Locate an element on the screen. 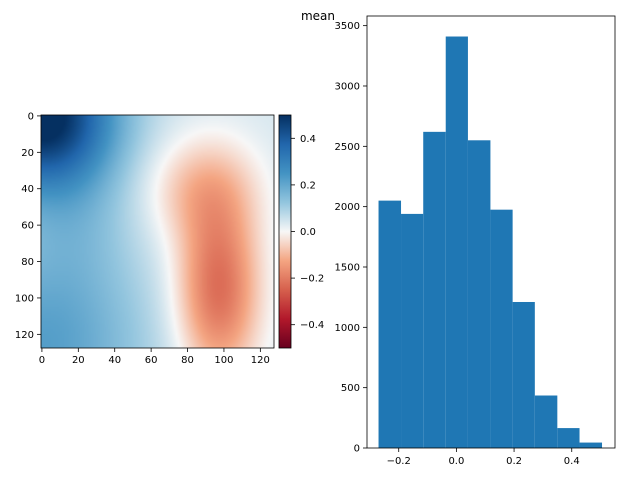  heatmap-y-tick-label: 0 is located at coordinates (31, 116).